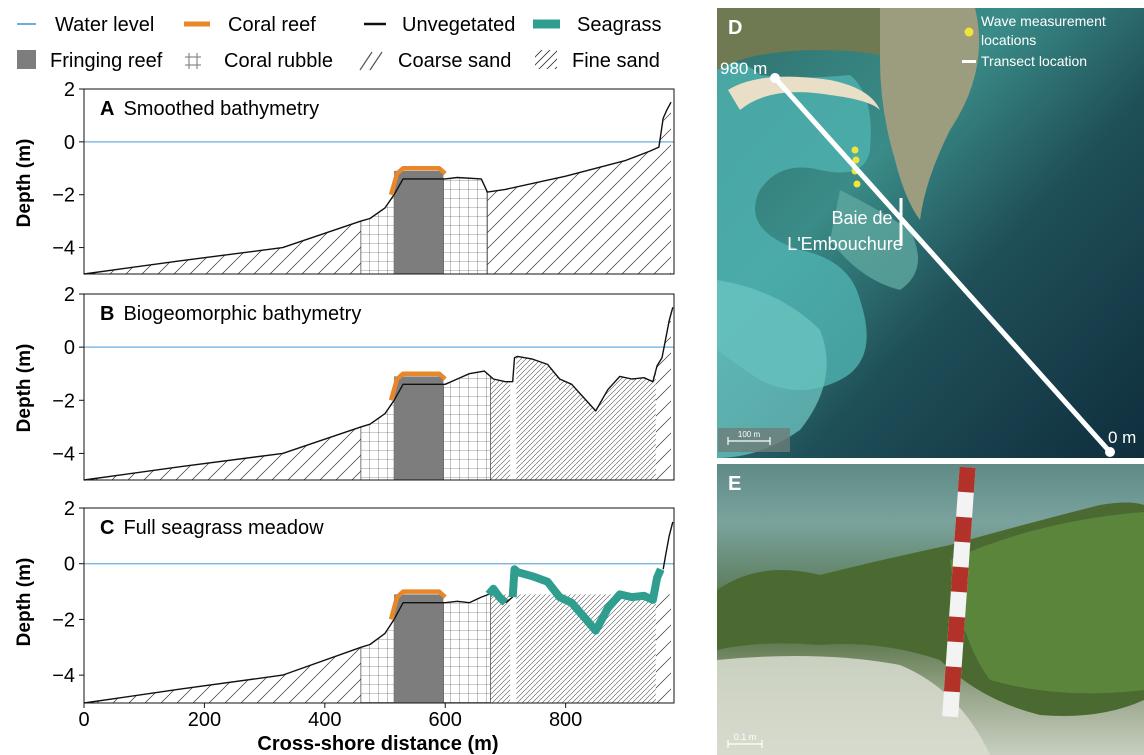  Describe the element at coordinates (1047, 603) in the screenshot. I see `seagrass-canopy-near` at that location.